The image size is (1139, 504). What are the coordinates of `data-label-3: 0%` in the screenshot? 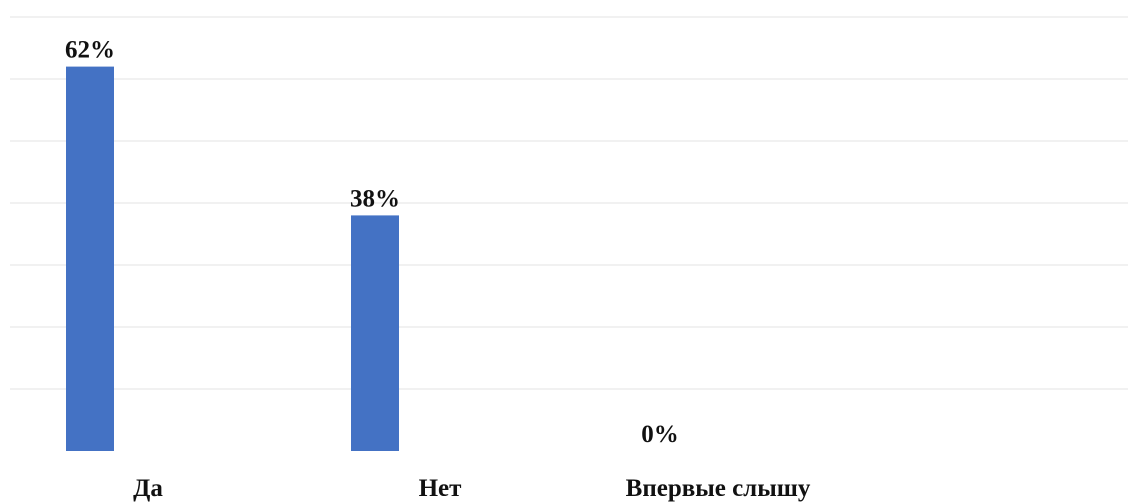 It's located at (660, 434).